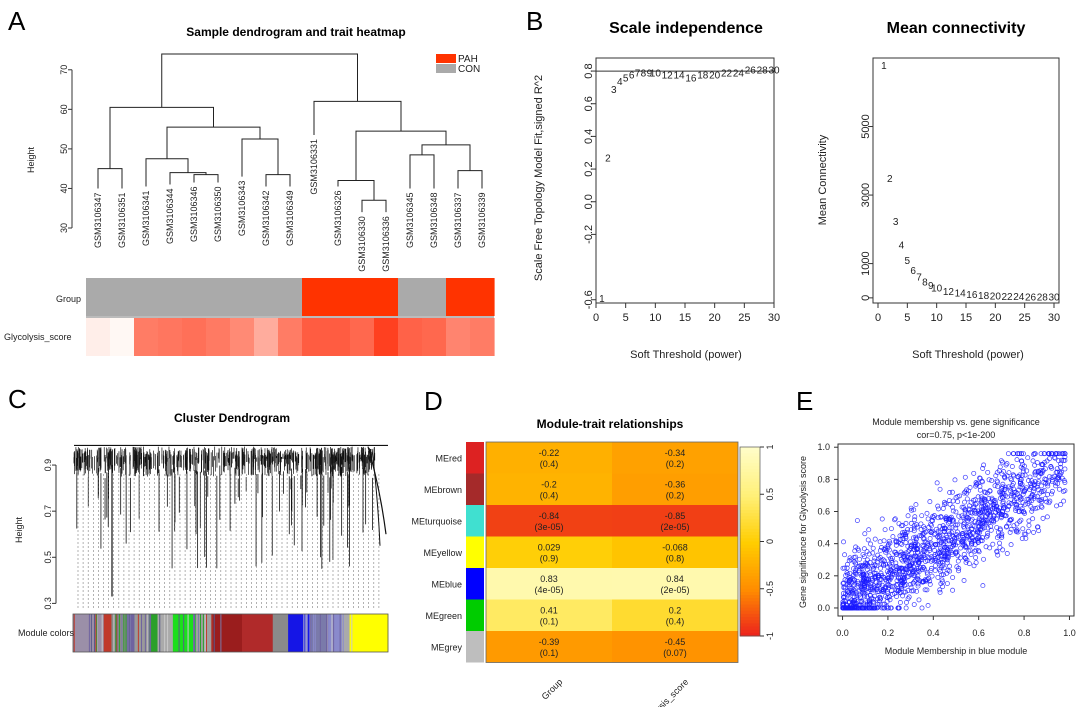 The width and height of the screenshot is (1080, 707). What do you see at coordinates (823, 608) in the screenshot?
I see `e-y-tick-label: 0.0` at bounding box center [823, 608].